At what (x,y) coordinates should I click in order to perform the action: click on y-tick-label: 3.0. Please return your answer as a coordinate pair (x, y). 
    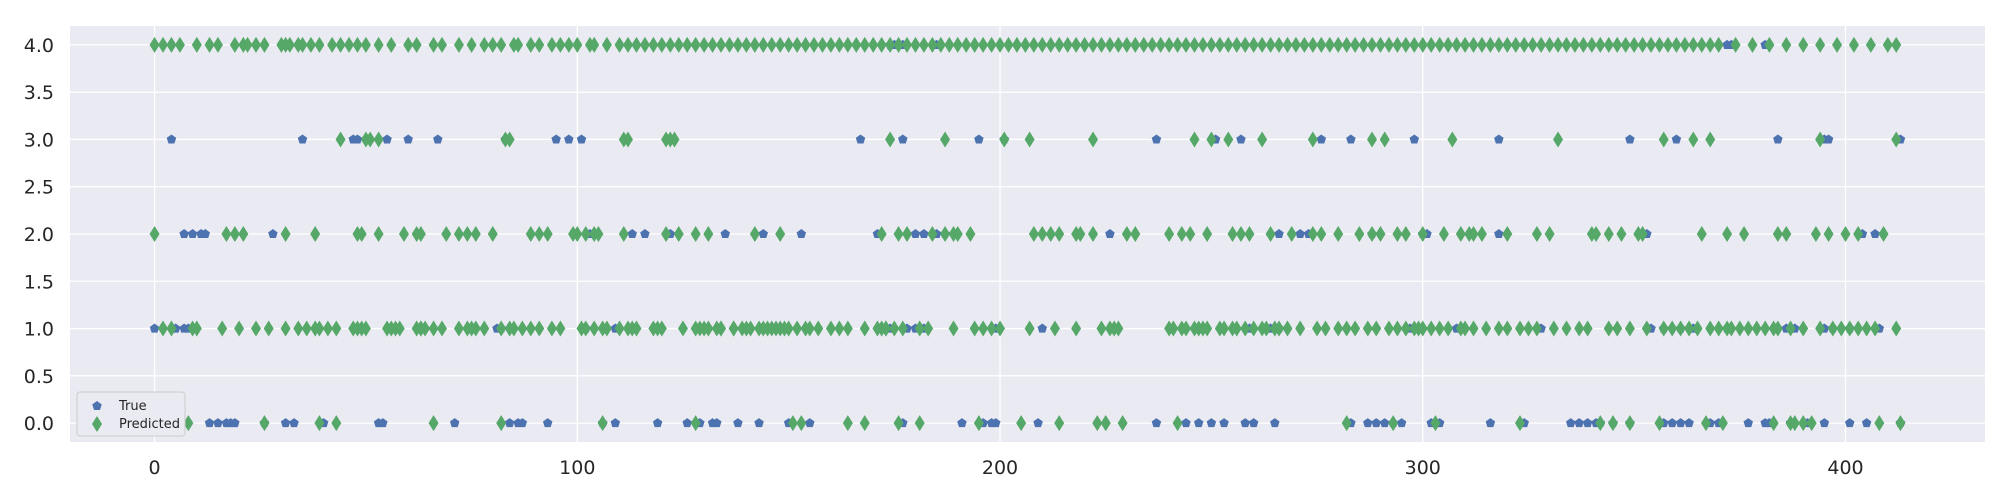
    Looking at the image, I should click on (39, 140).